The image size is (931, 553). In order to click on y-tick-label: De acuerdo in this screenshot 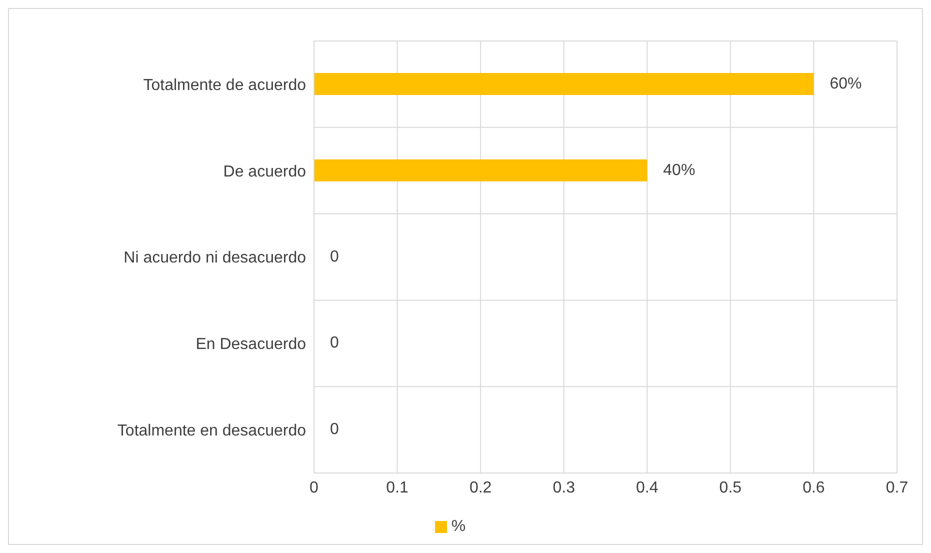, I will do `click(264, 171)`.